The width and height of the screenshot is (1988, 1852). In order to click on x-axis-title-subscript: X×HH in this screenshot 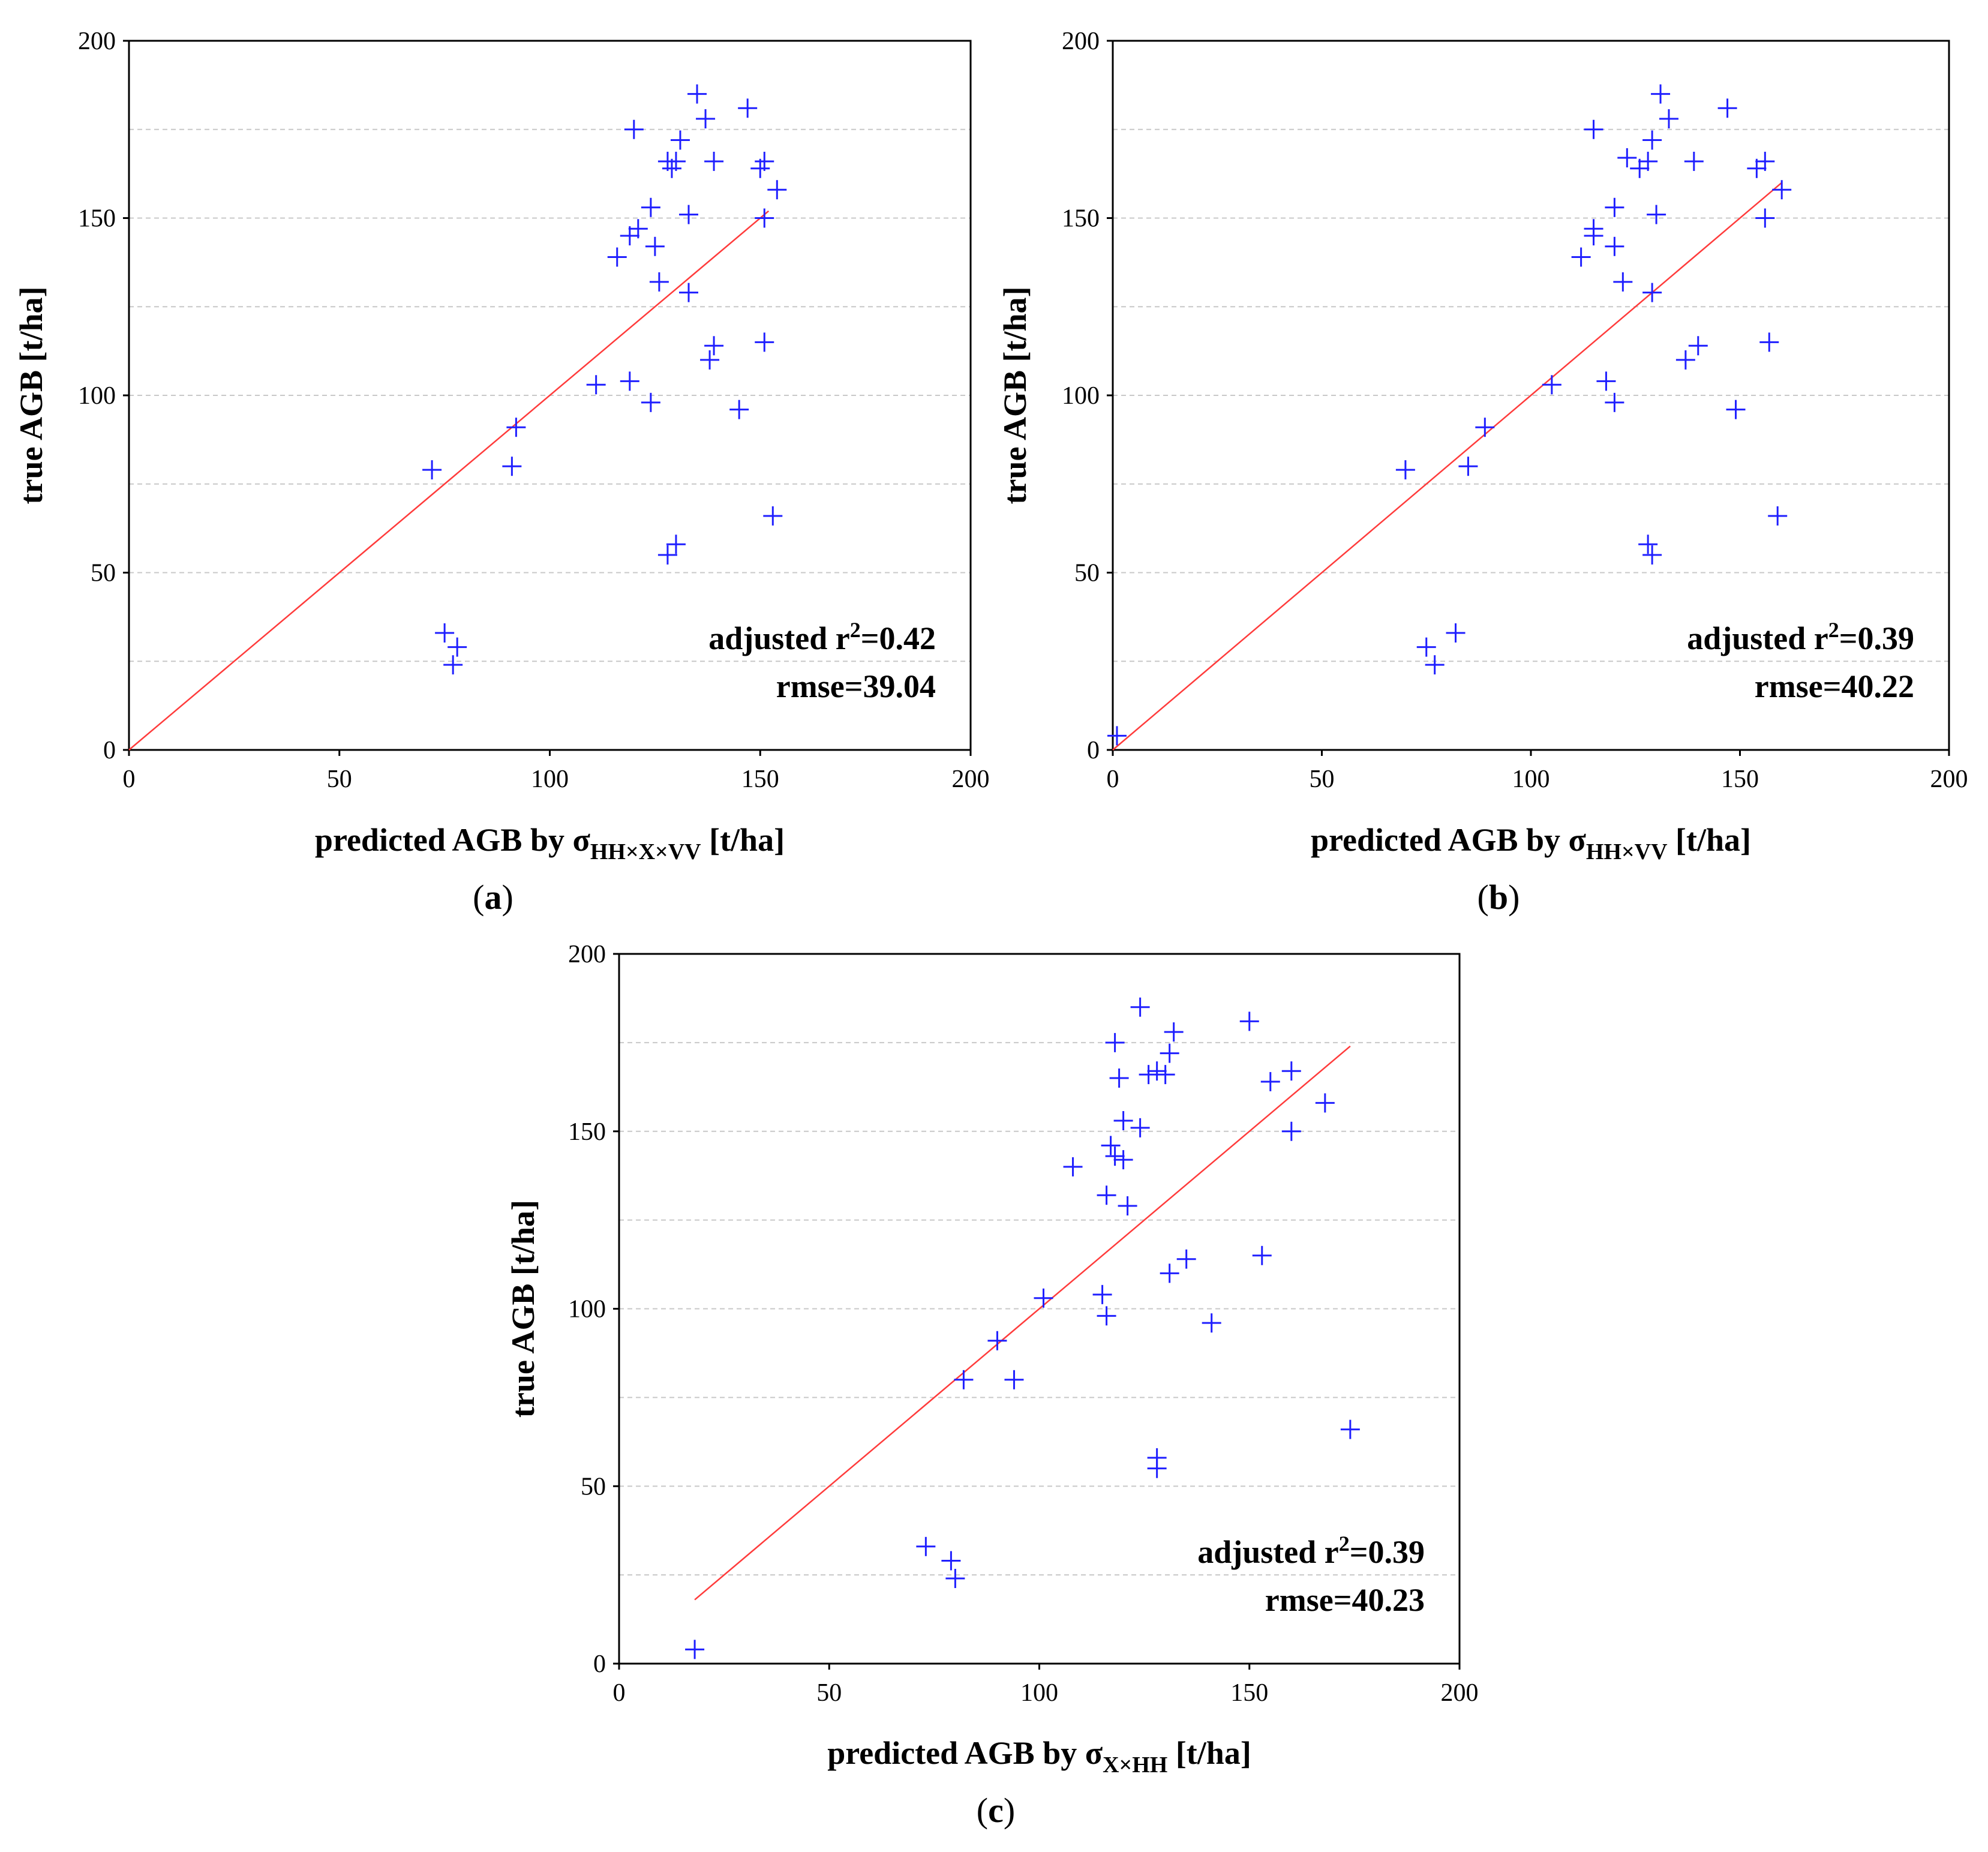, I will do `click(1135, 1765)`.